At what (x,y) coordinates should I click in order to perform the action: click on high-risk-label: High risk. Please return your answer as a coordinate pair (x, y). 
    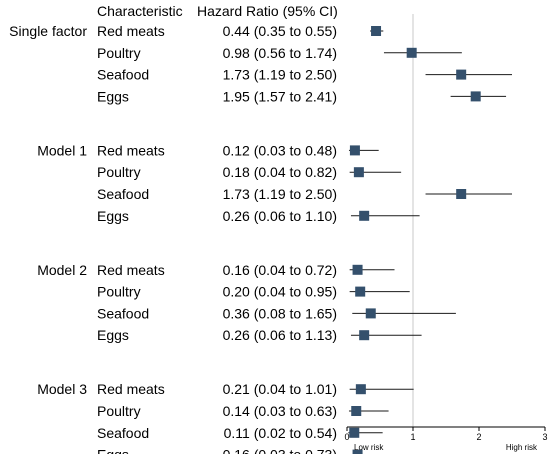
    Looking at the image, I should click on (522, 447).